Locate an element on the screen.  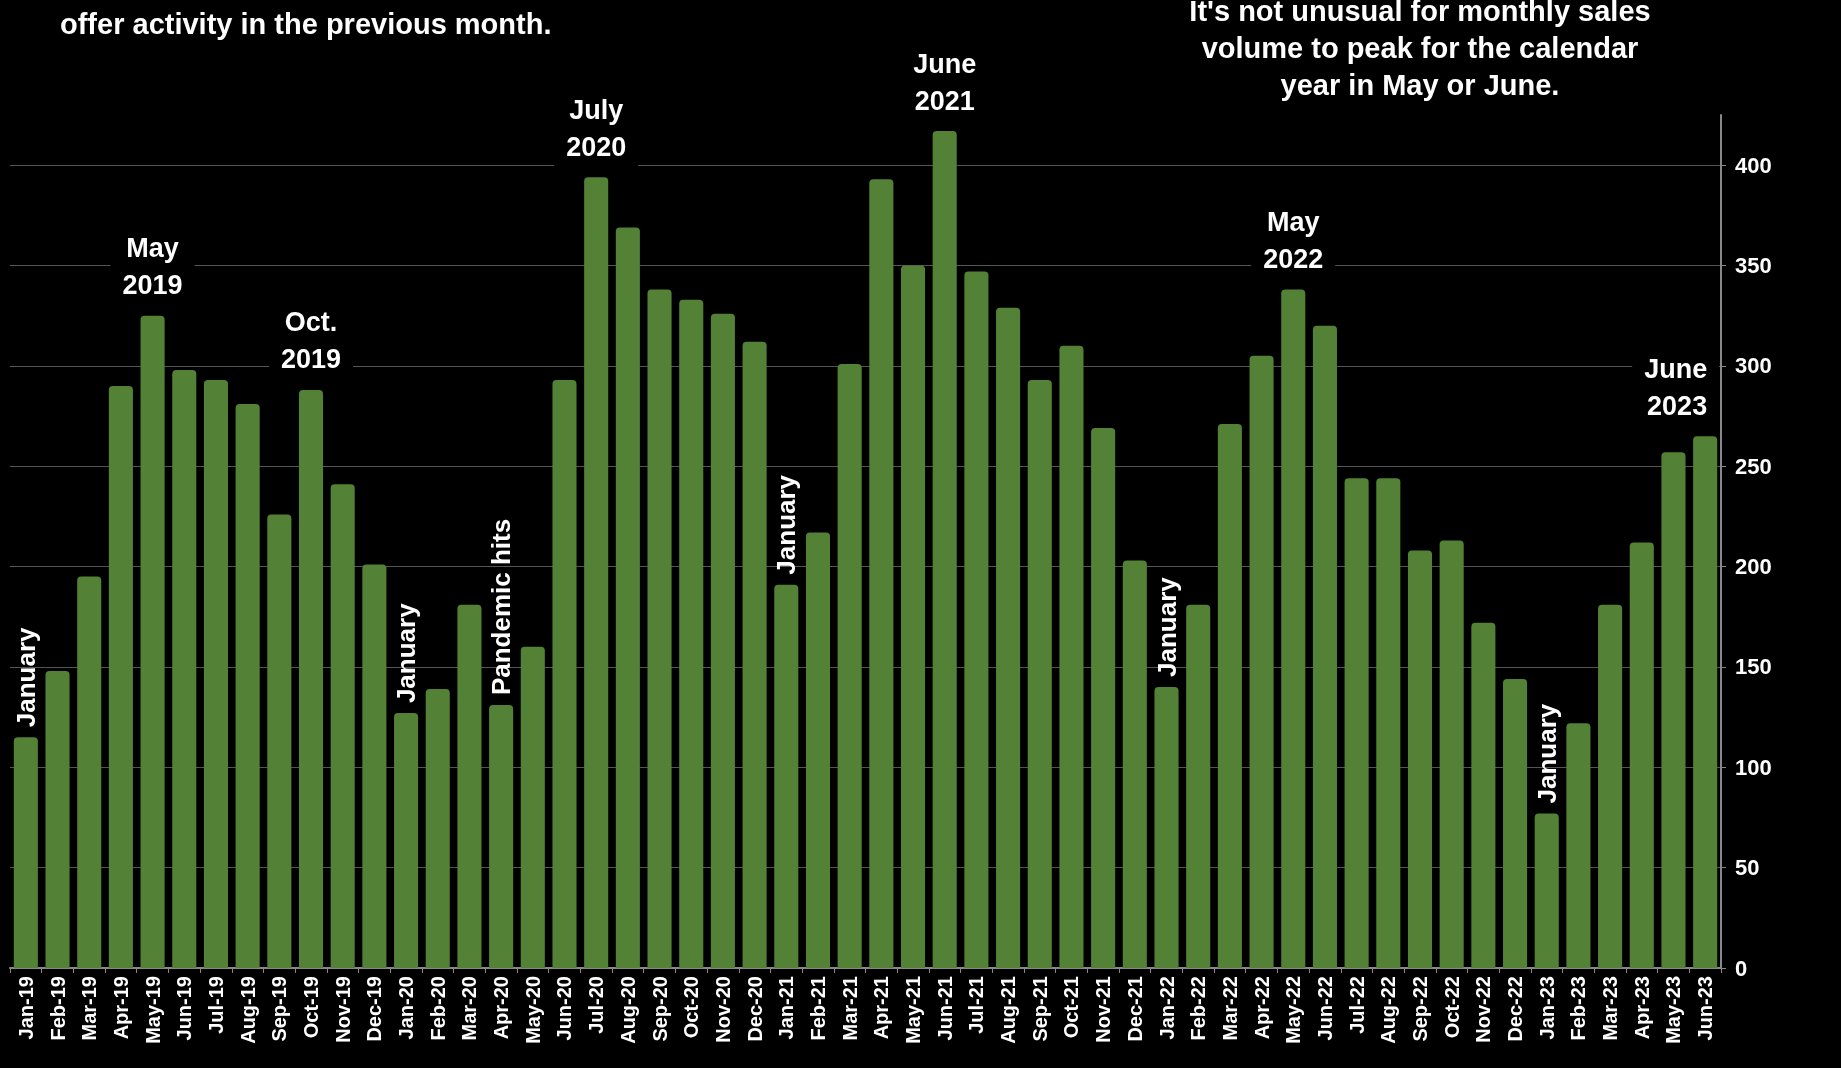
x-tick-label: Oct-19 is located at coordinates (311, 1007).